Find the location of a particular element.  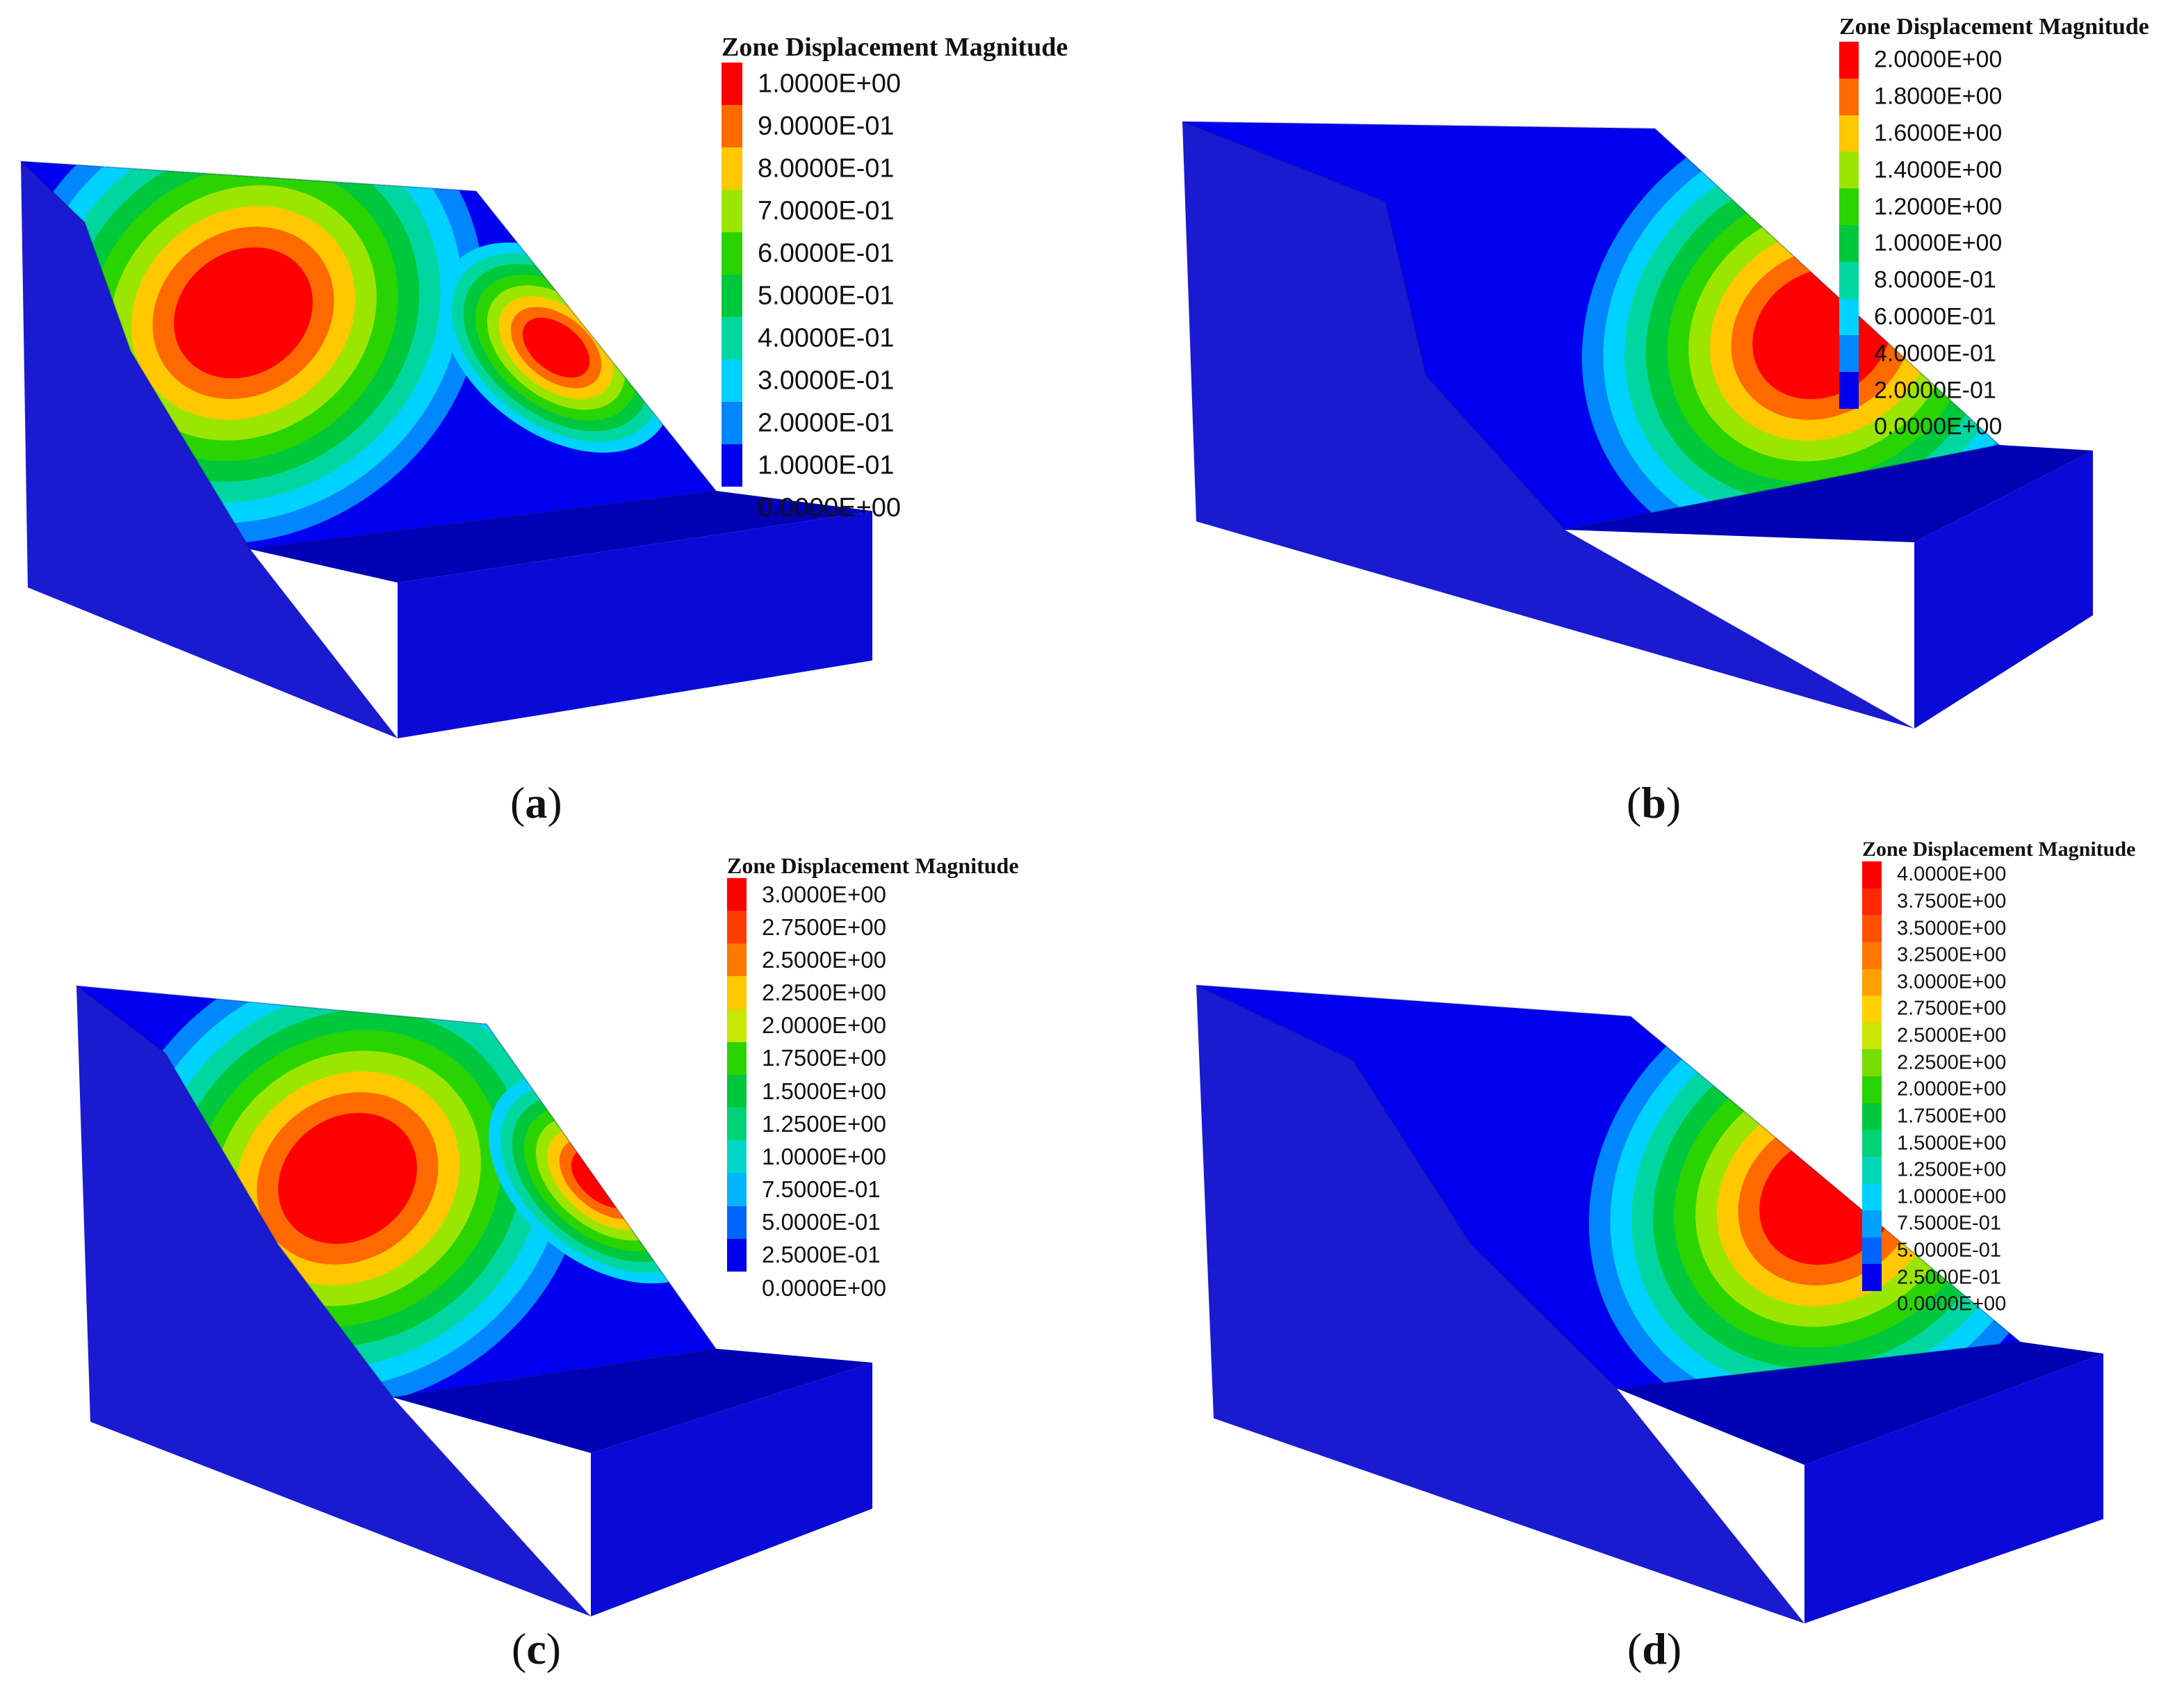

caption-c: (c) is located at coordinates (537, 1648).